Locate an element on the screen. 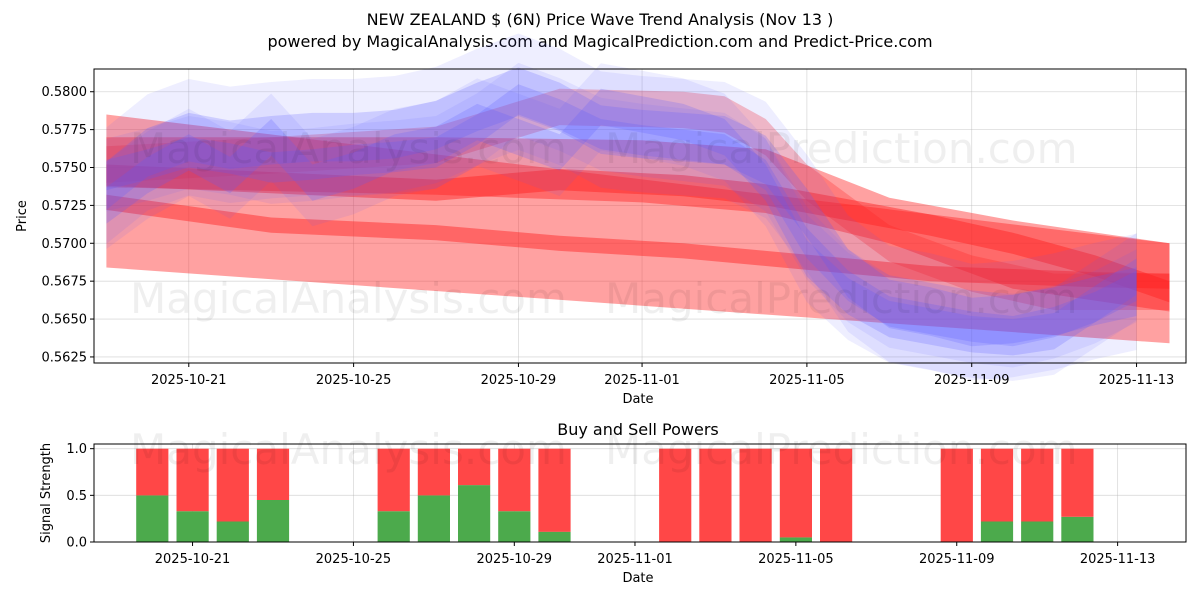 This screenshot has height=600, width=1200. watermark-analysis-bottom: MagicalAnalysis.com is located at coordinates (348, 449).